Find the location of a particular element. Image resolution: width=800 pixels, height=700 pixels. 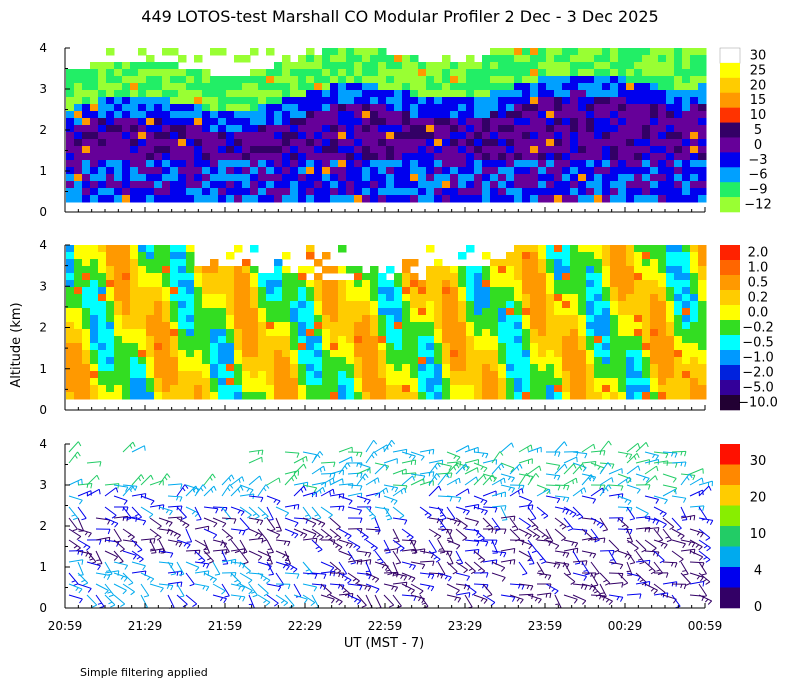

colorbar-label: 20 is located at coordinates (758, 85).